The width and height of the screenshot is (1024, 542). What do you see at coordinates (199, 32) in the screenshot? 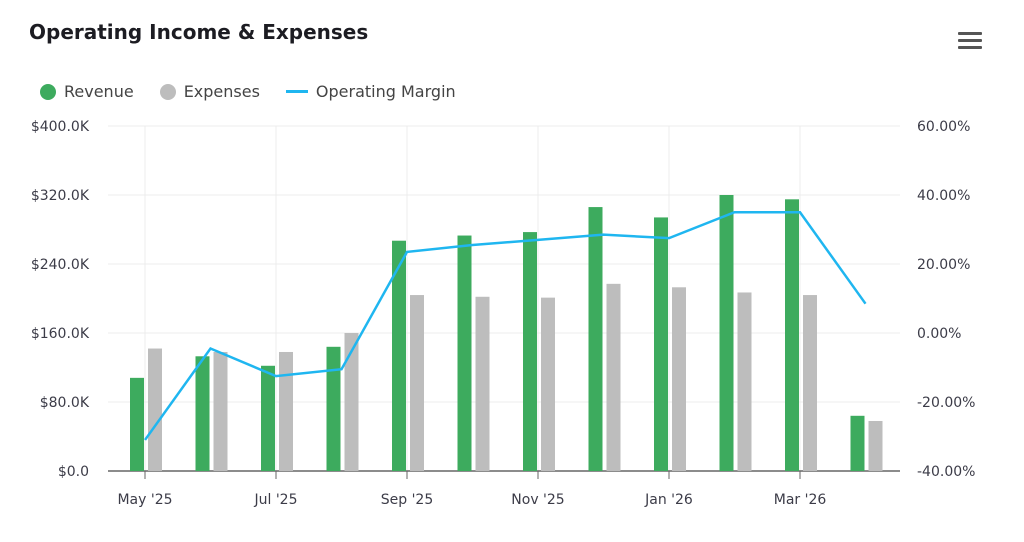
I see `chart-title: Operating Income & Expenses` at bounding box center [199, 32].